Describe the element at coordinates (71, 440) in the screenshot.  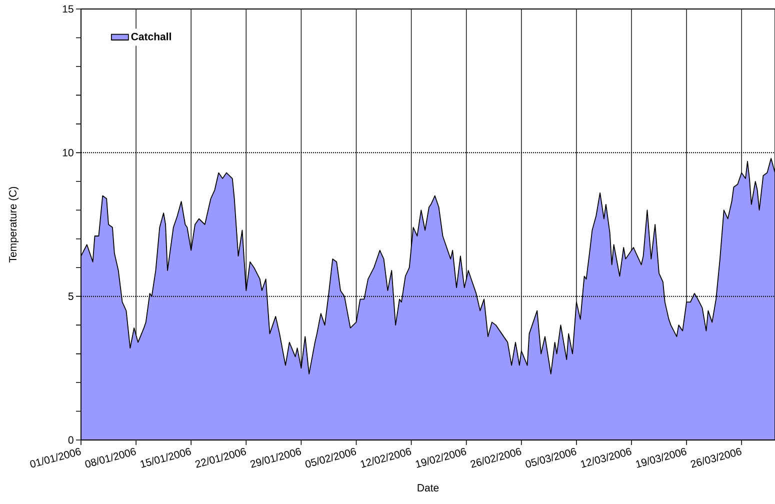
I see `y-tick-label: 0` at that location.